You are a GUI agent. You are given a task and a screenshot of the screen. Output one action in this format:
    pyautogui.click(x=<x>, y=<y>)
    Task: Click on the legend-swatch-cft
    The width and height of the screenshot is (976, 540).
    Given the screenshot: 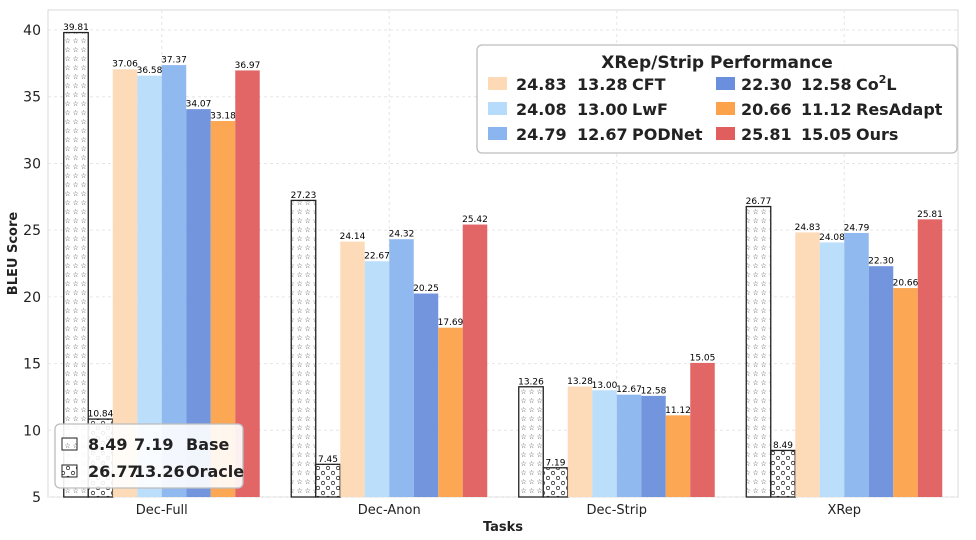 What is the action you would take?
    pyautogui.click(x=497, y=83)
    